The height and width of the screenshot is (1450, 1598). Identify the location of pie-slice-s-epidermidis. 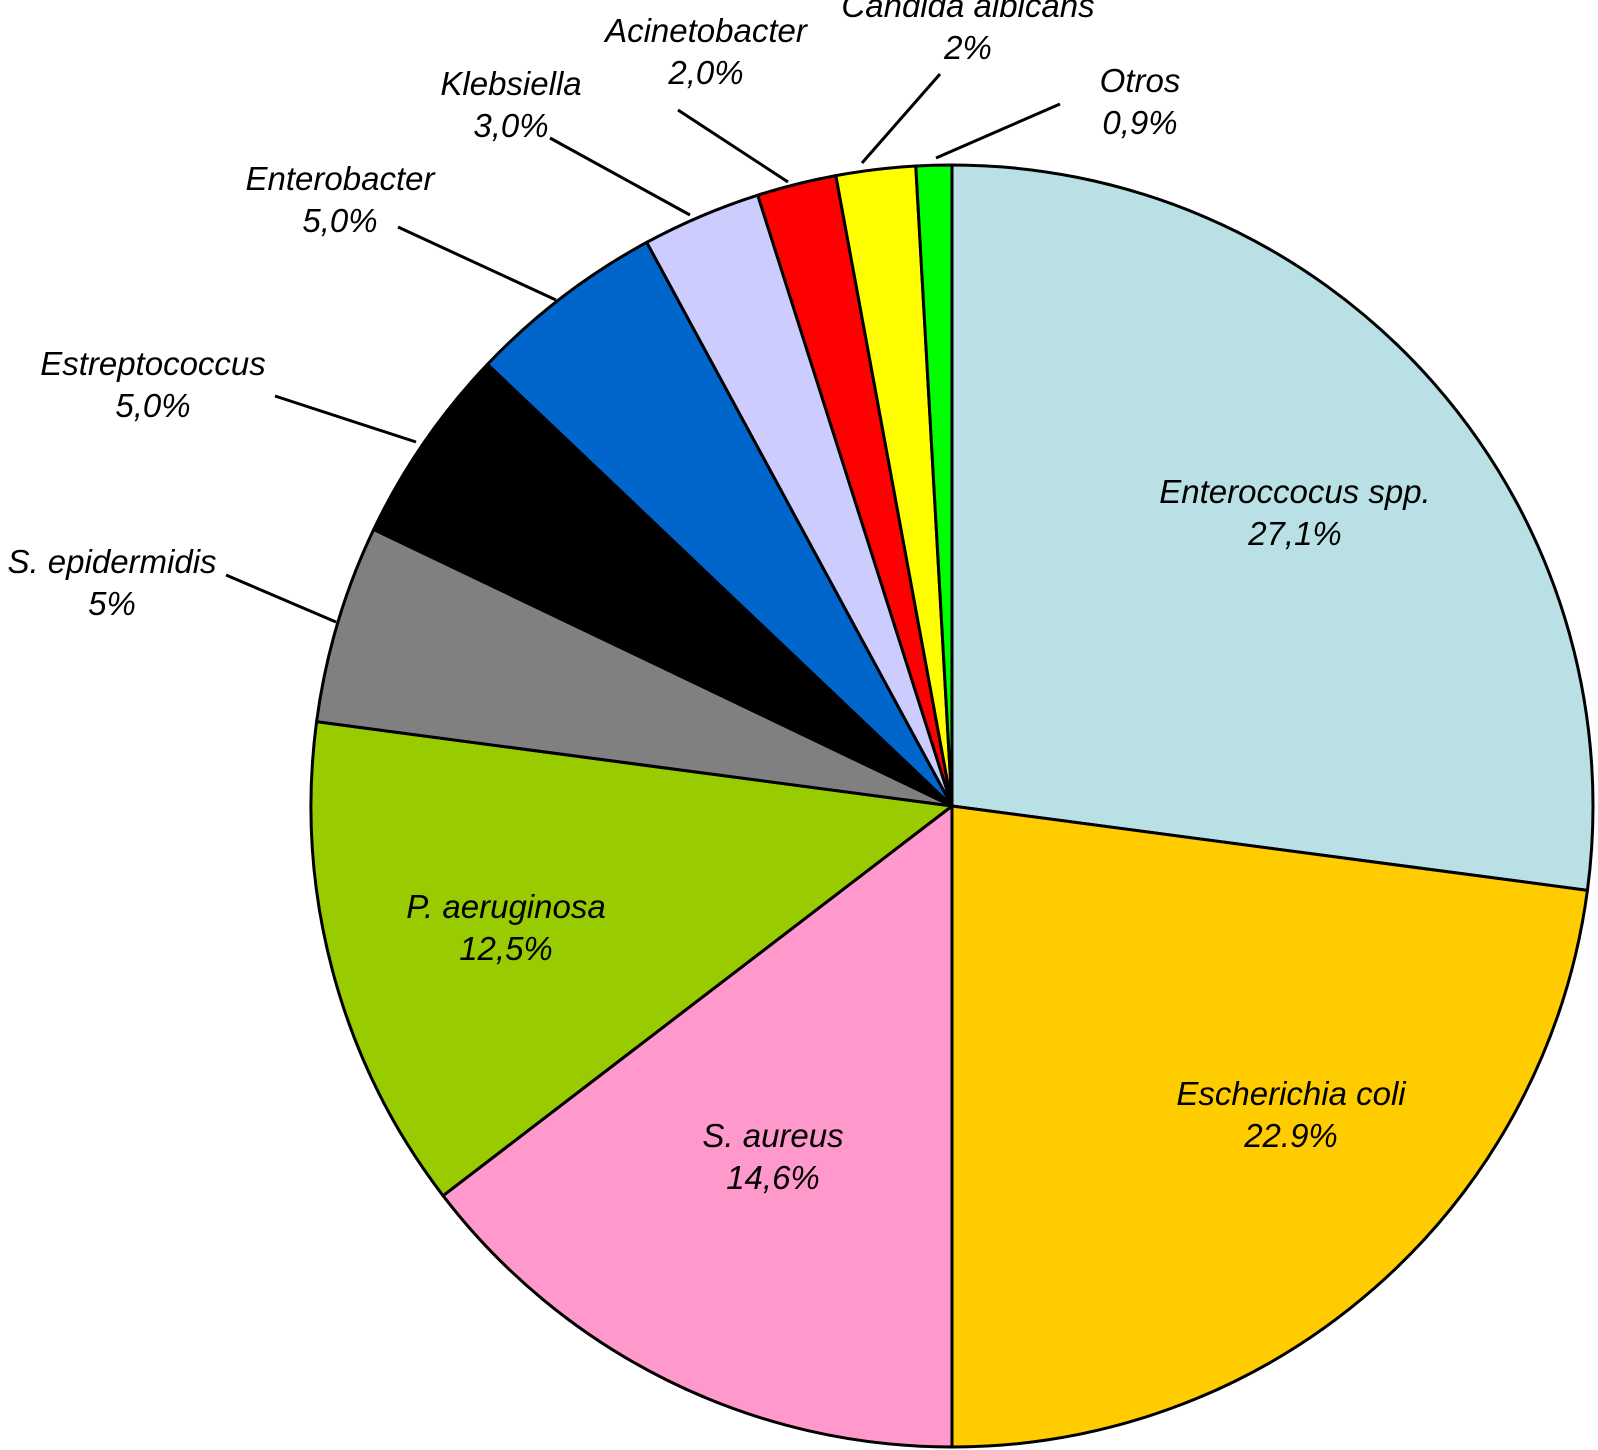
(634, 667).